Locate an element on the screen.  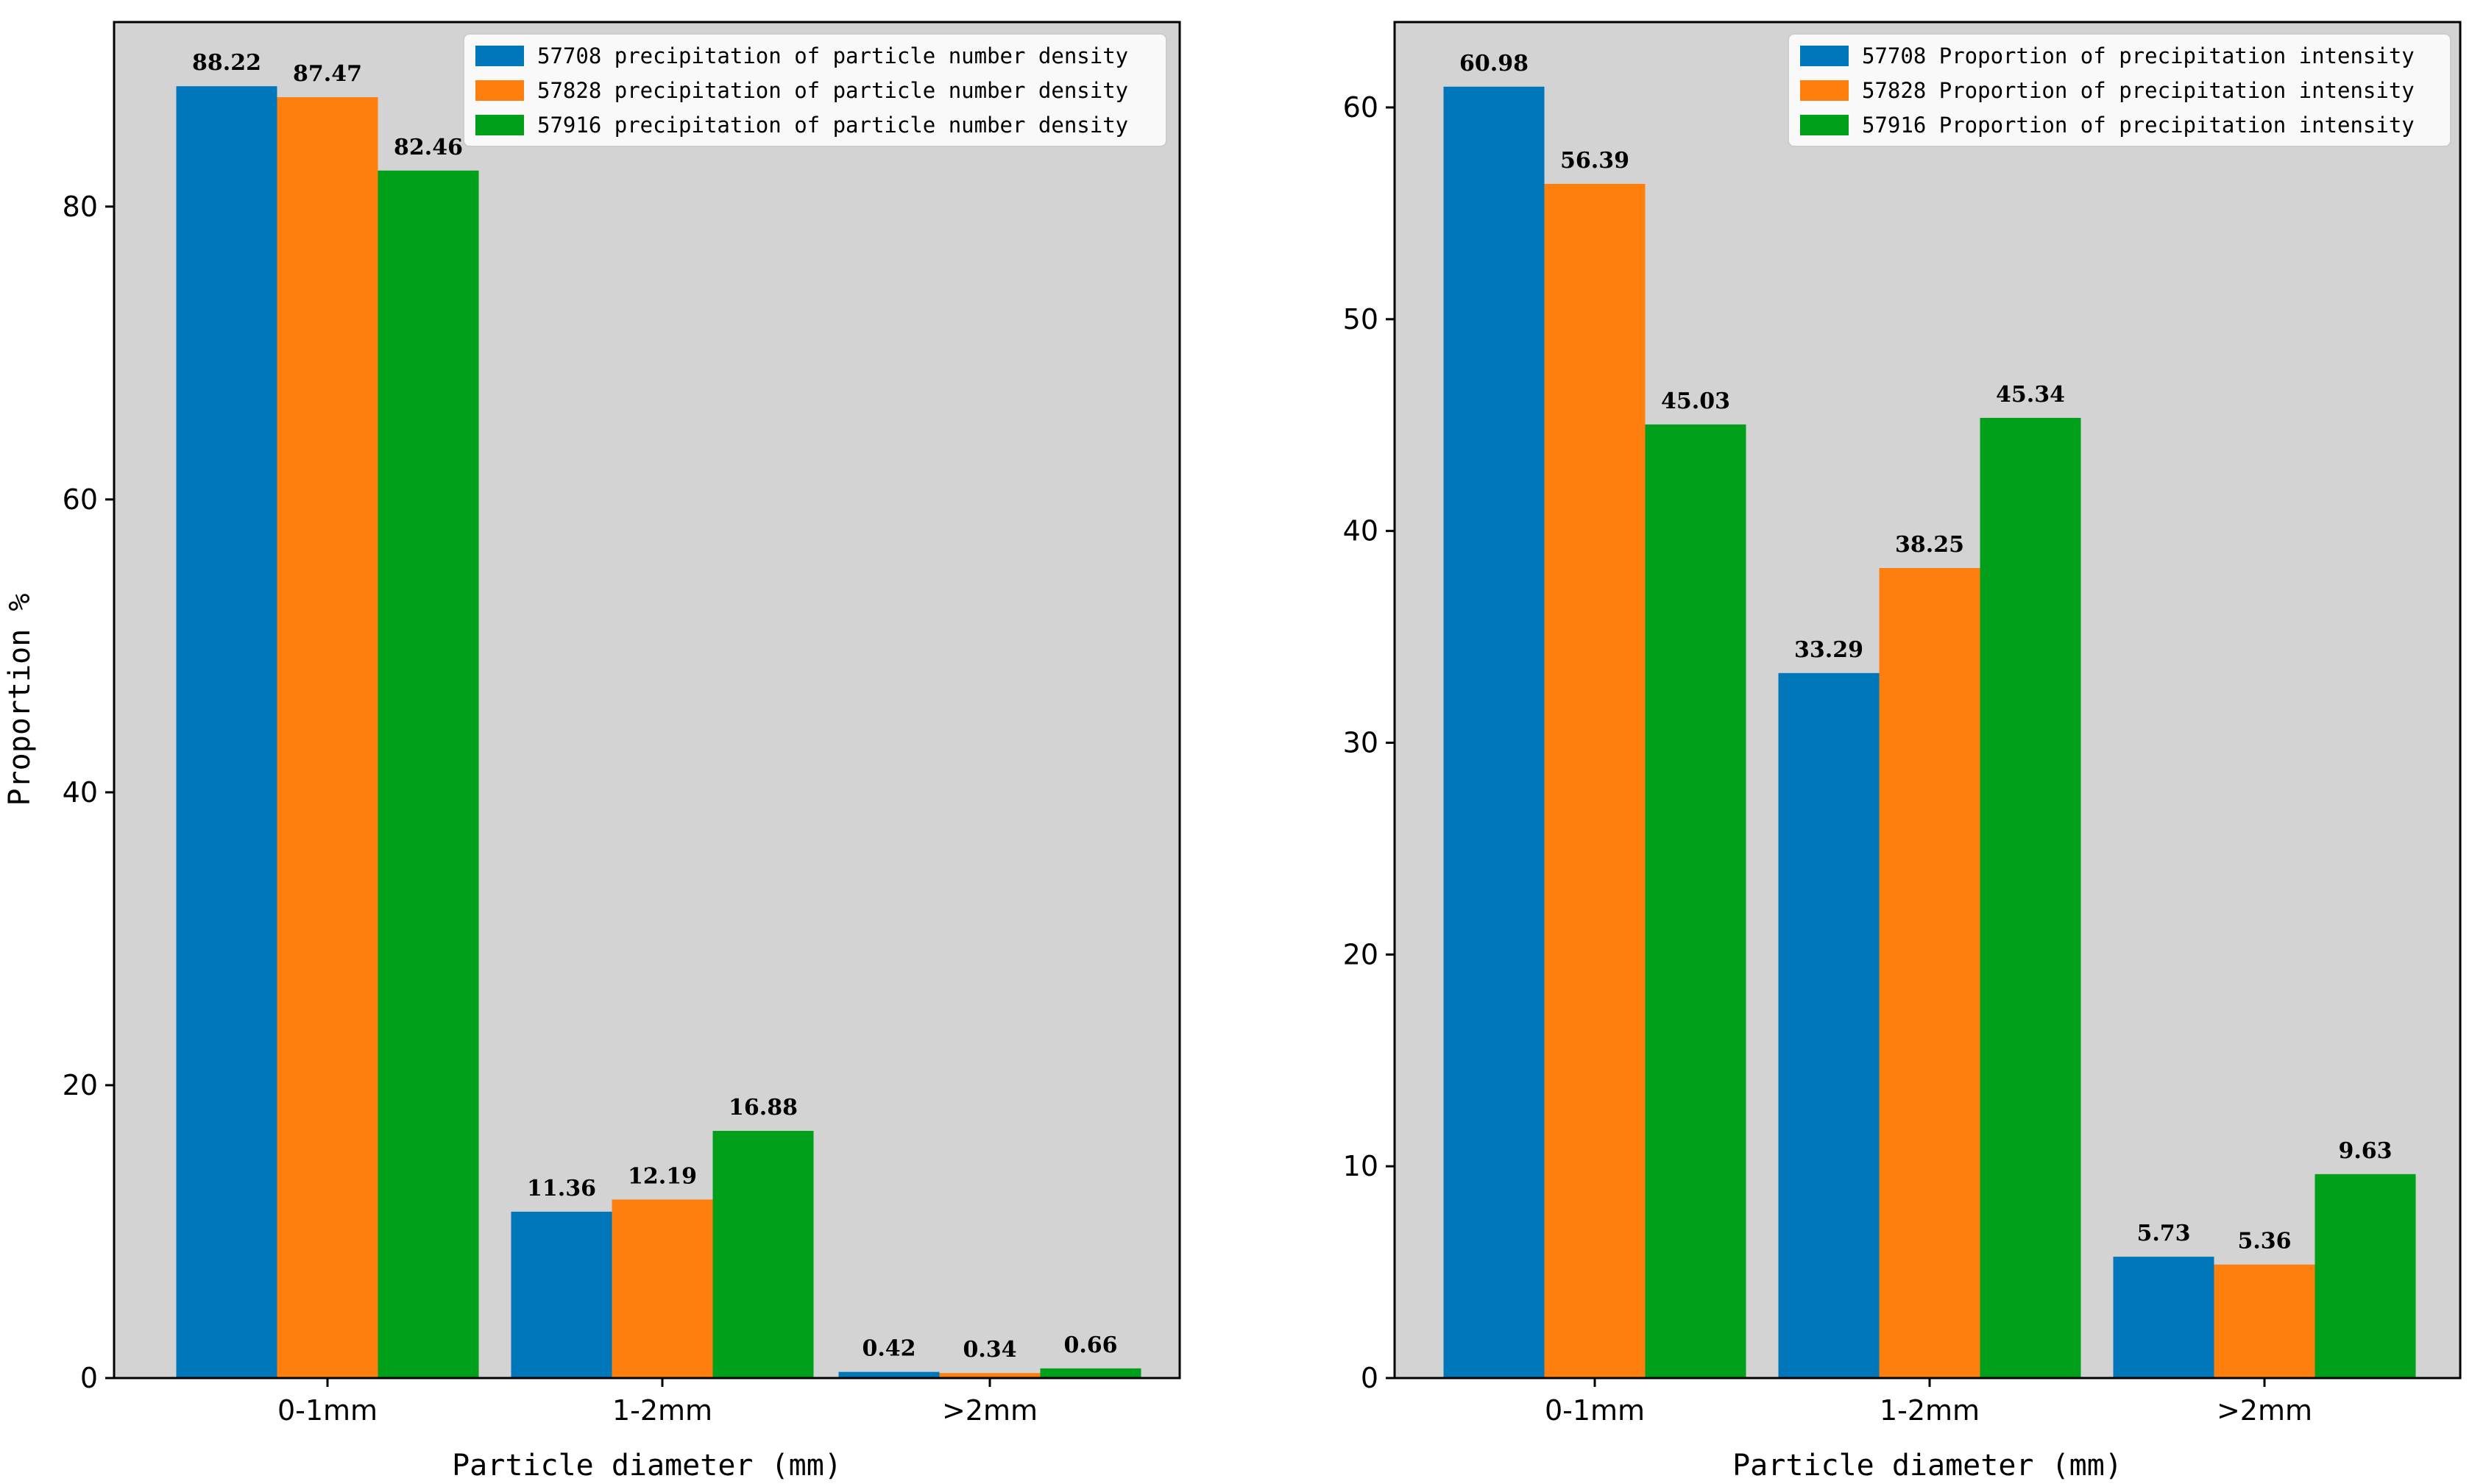
y-tick-label: 50 is located at coordinates (1361, 319).